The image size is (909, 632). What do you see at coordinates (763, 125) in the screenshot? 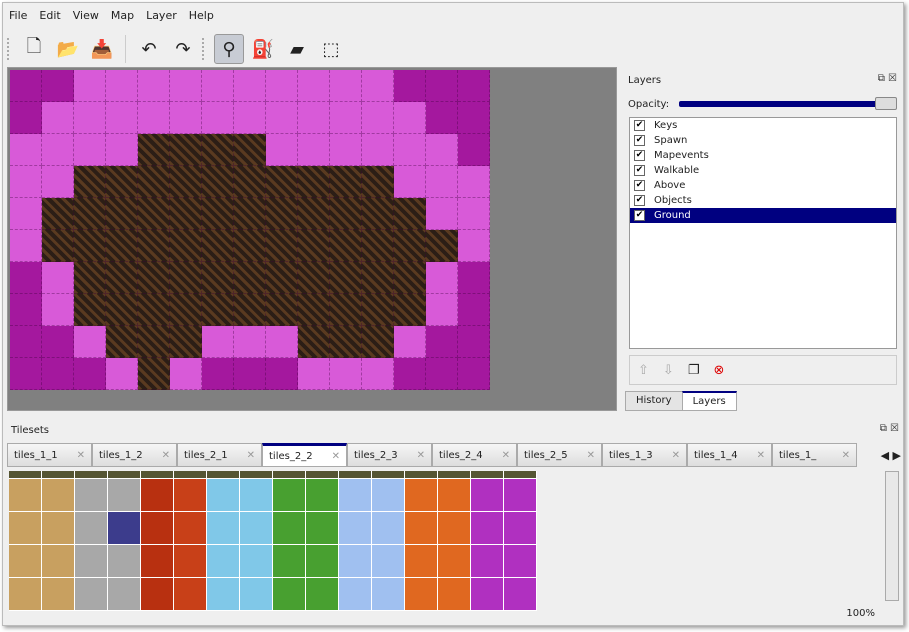
I see `layer-item: ✔ Keys` at bounding box center [763, 125].